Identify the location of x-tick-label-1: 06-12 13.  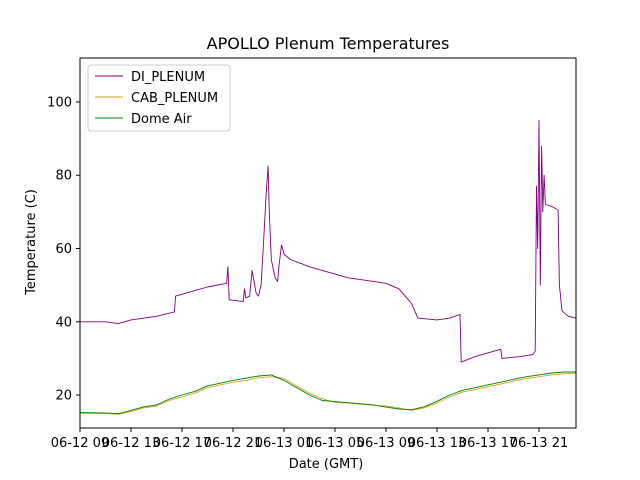
(131, 443).